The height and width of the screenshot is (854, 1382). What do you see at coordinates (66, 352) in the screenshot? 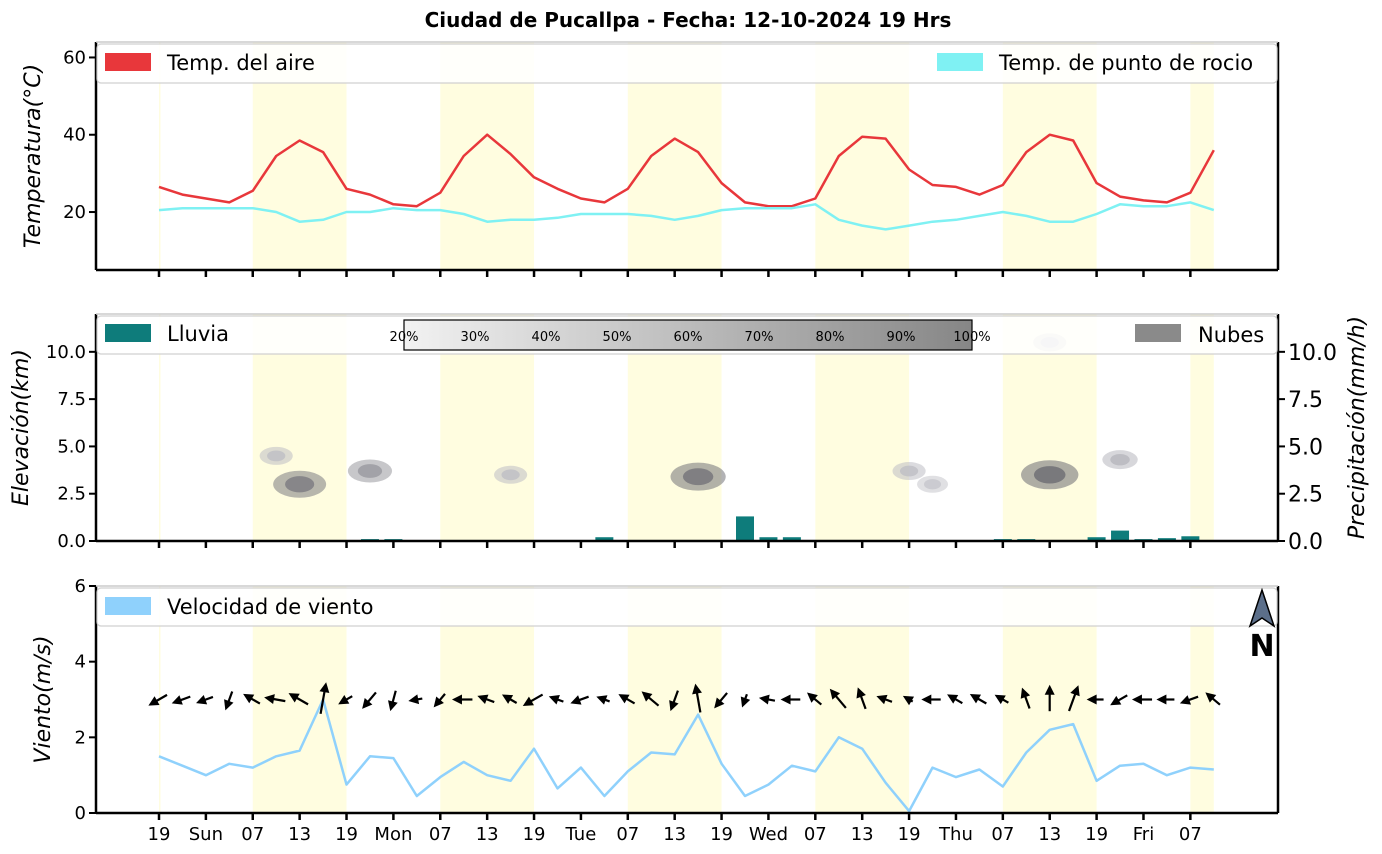
I see `y-tick-label: 10.0` at bounding box center [66, 352].